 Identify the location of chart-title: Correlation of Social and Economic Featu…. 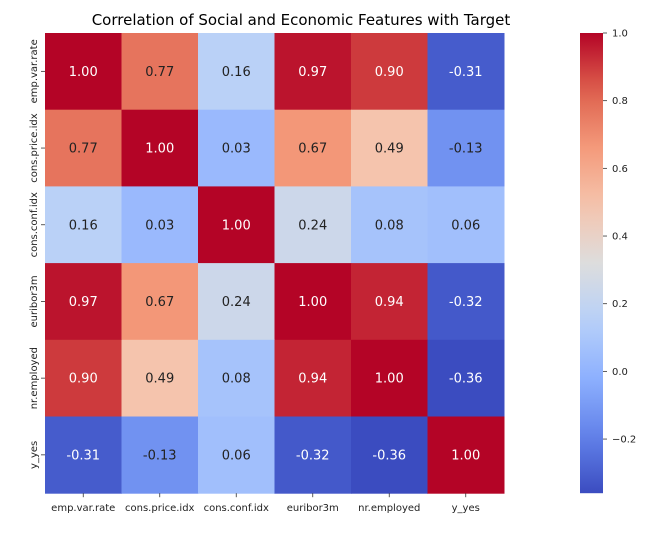
(301, 20).